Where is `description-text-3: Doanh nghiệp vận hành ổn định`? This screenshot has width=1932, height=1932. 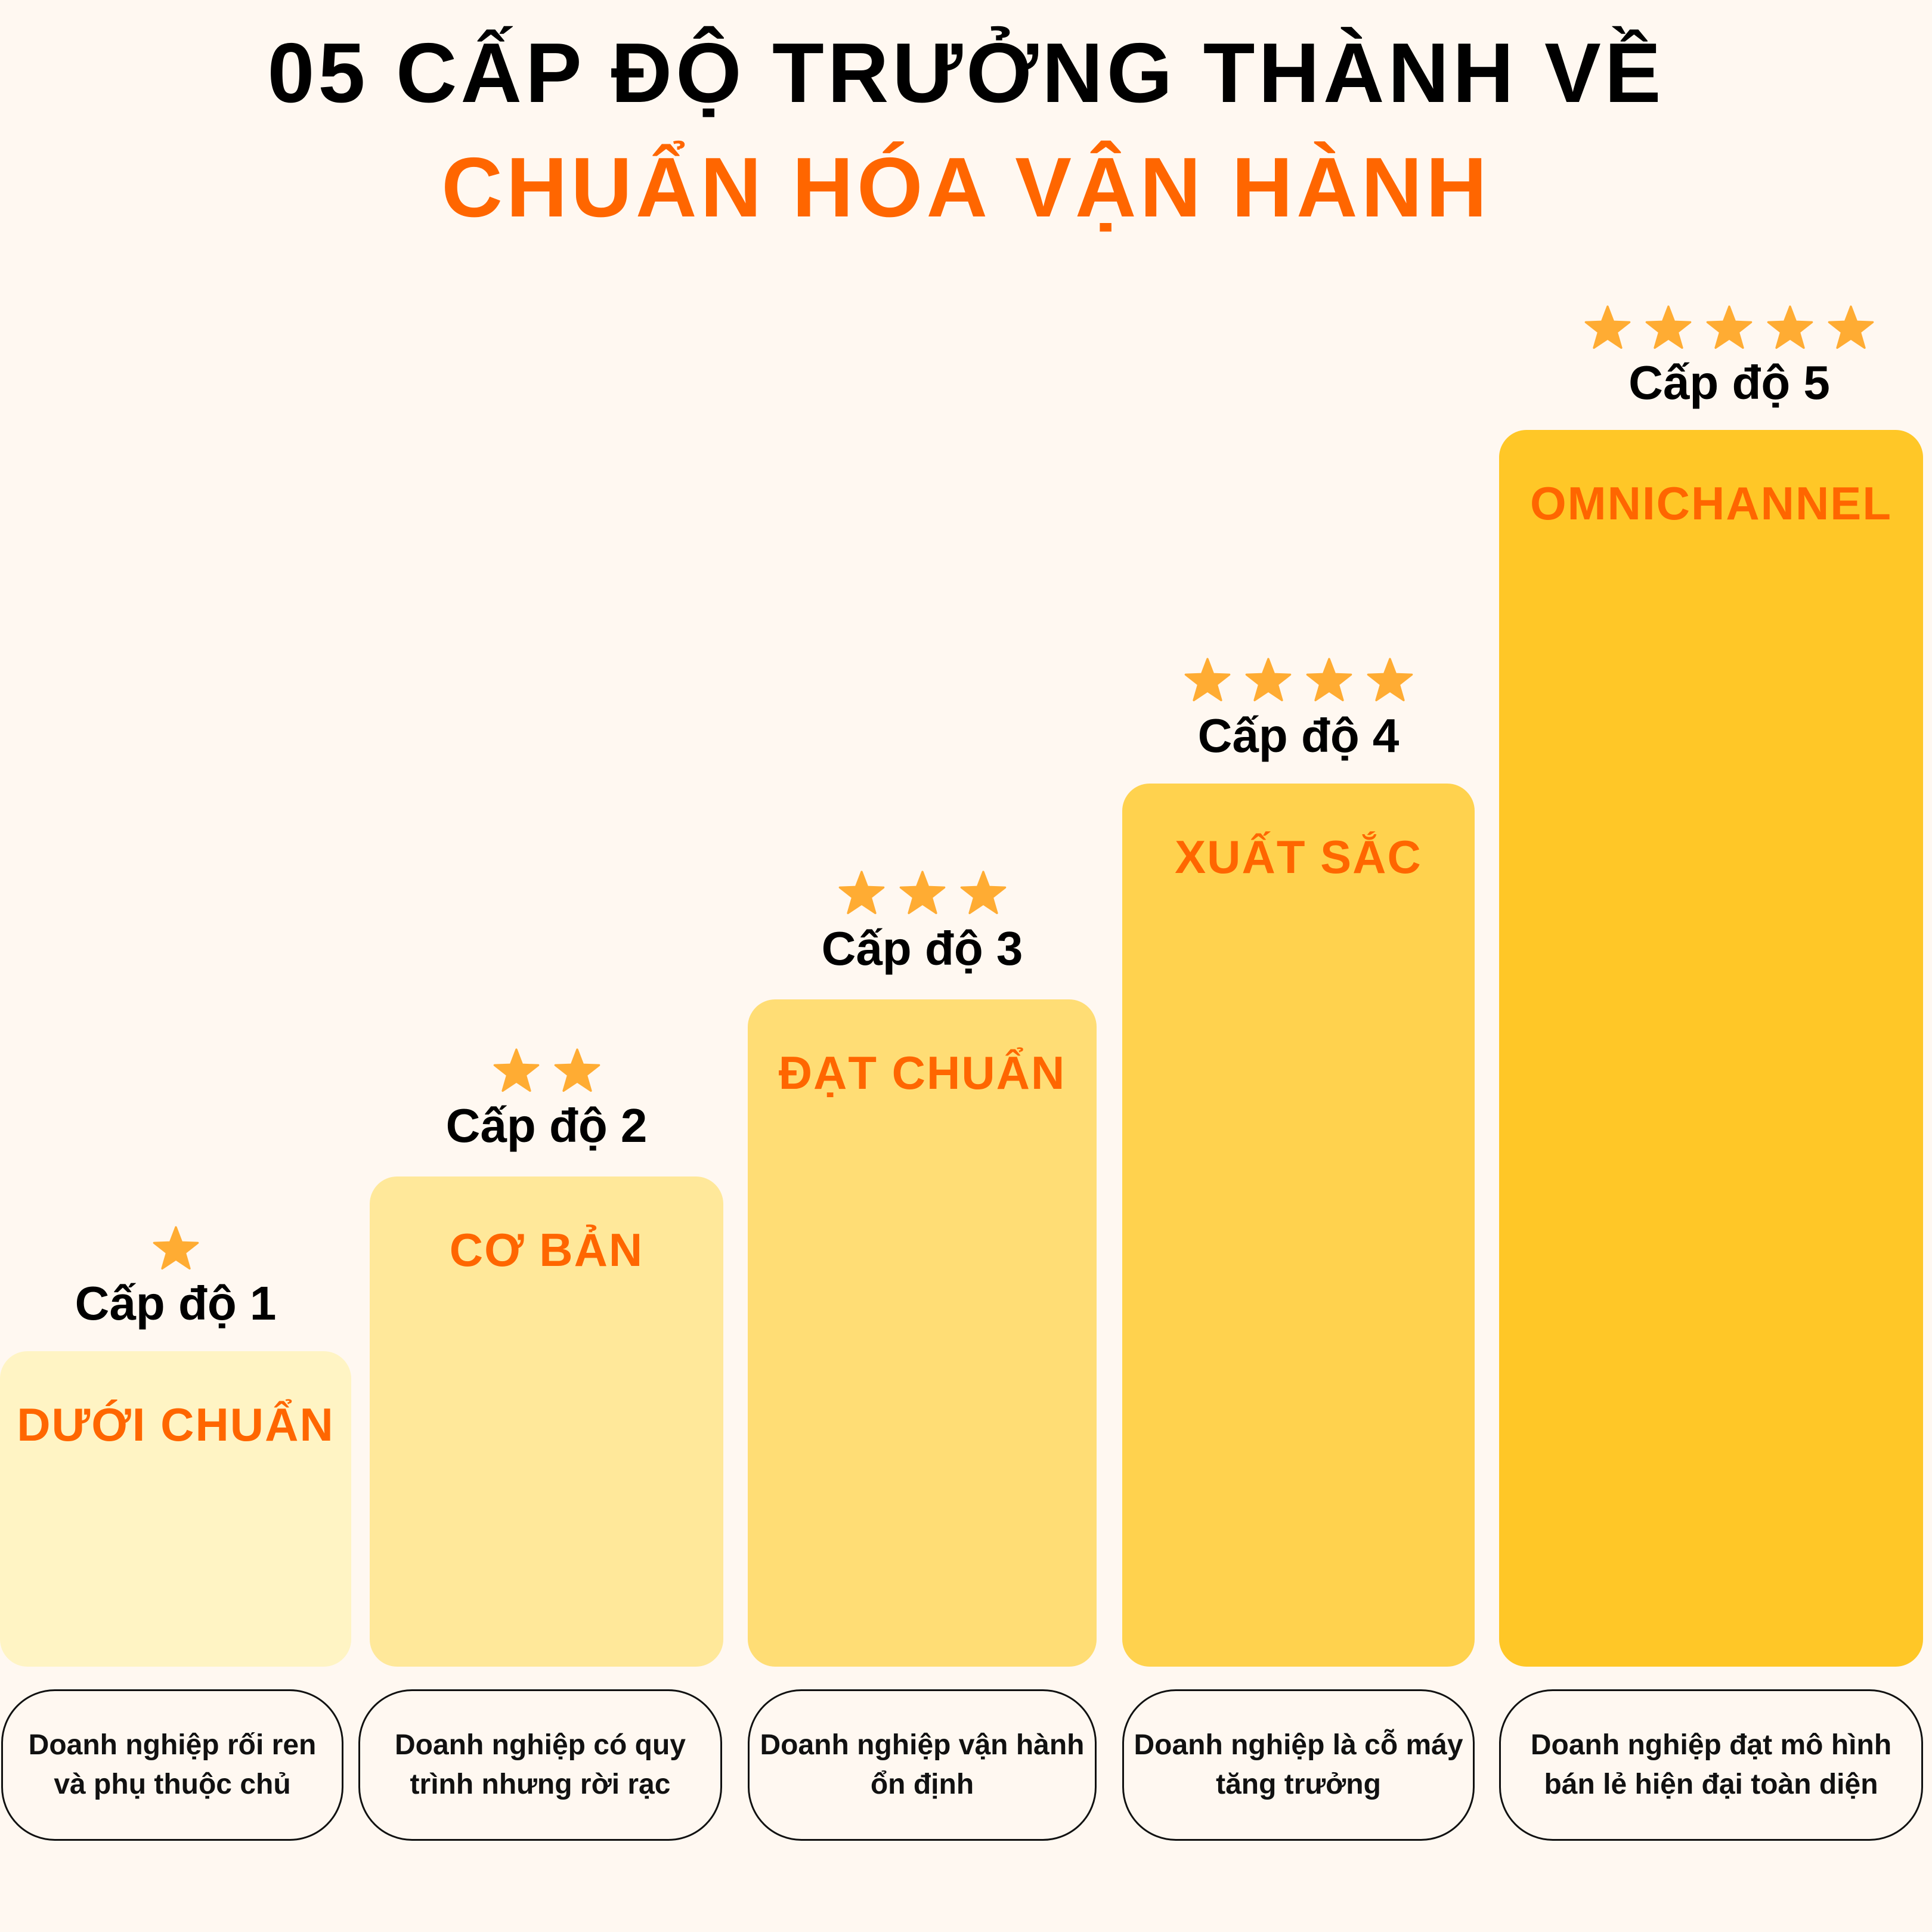
description-text-3: Doanh nghiệp vận hành ổn định is located at coordinates (923, 1765).